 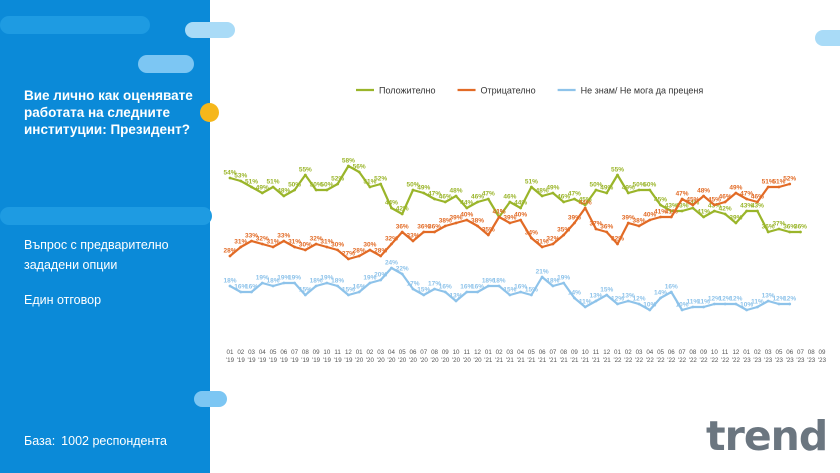 What do you see at coordinates (735, 188) in the screenshot?
I see `data-label-negative: 49%` at bounding box center [735, 188].